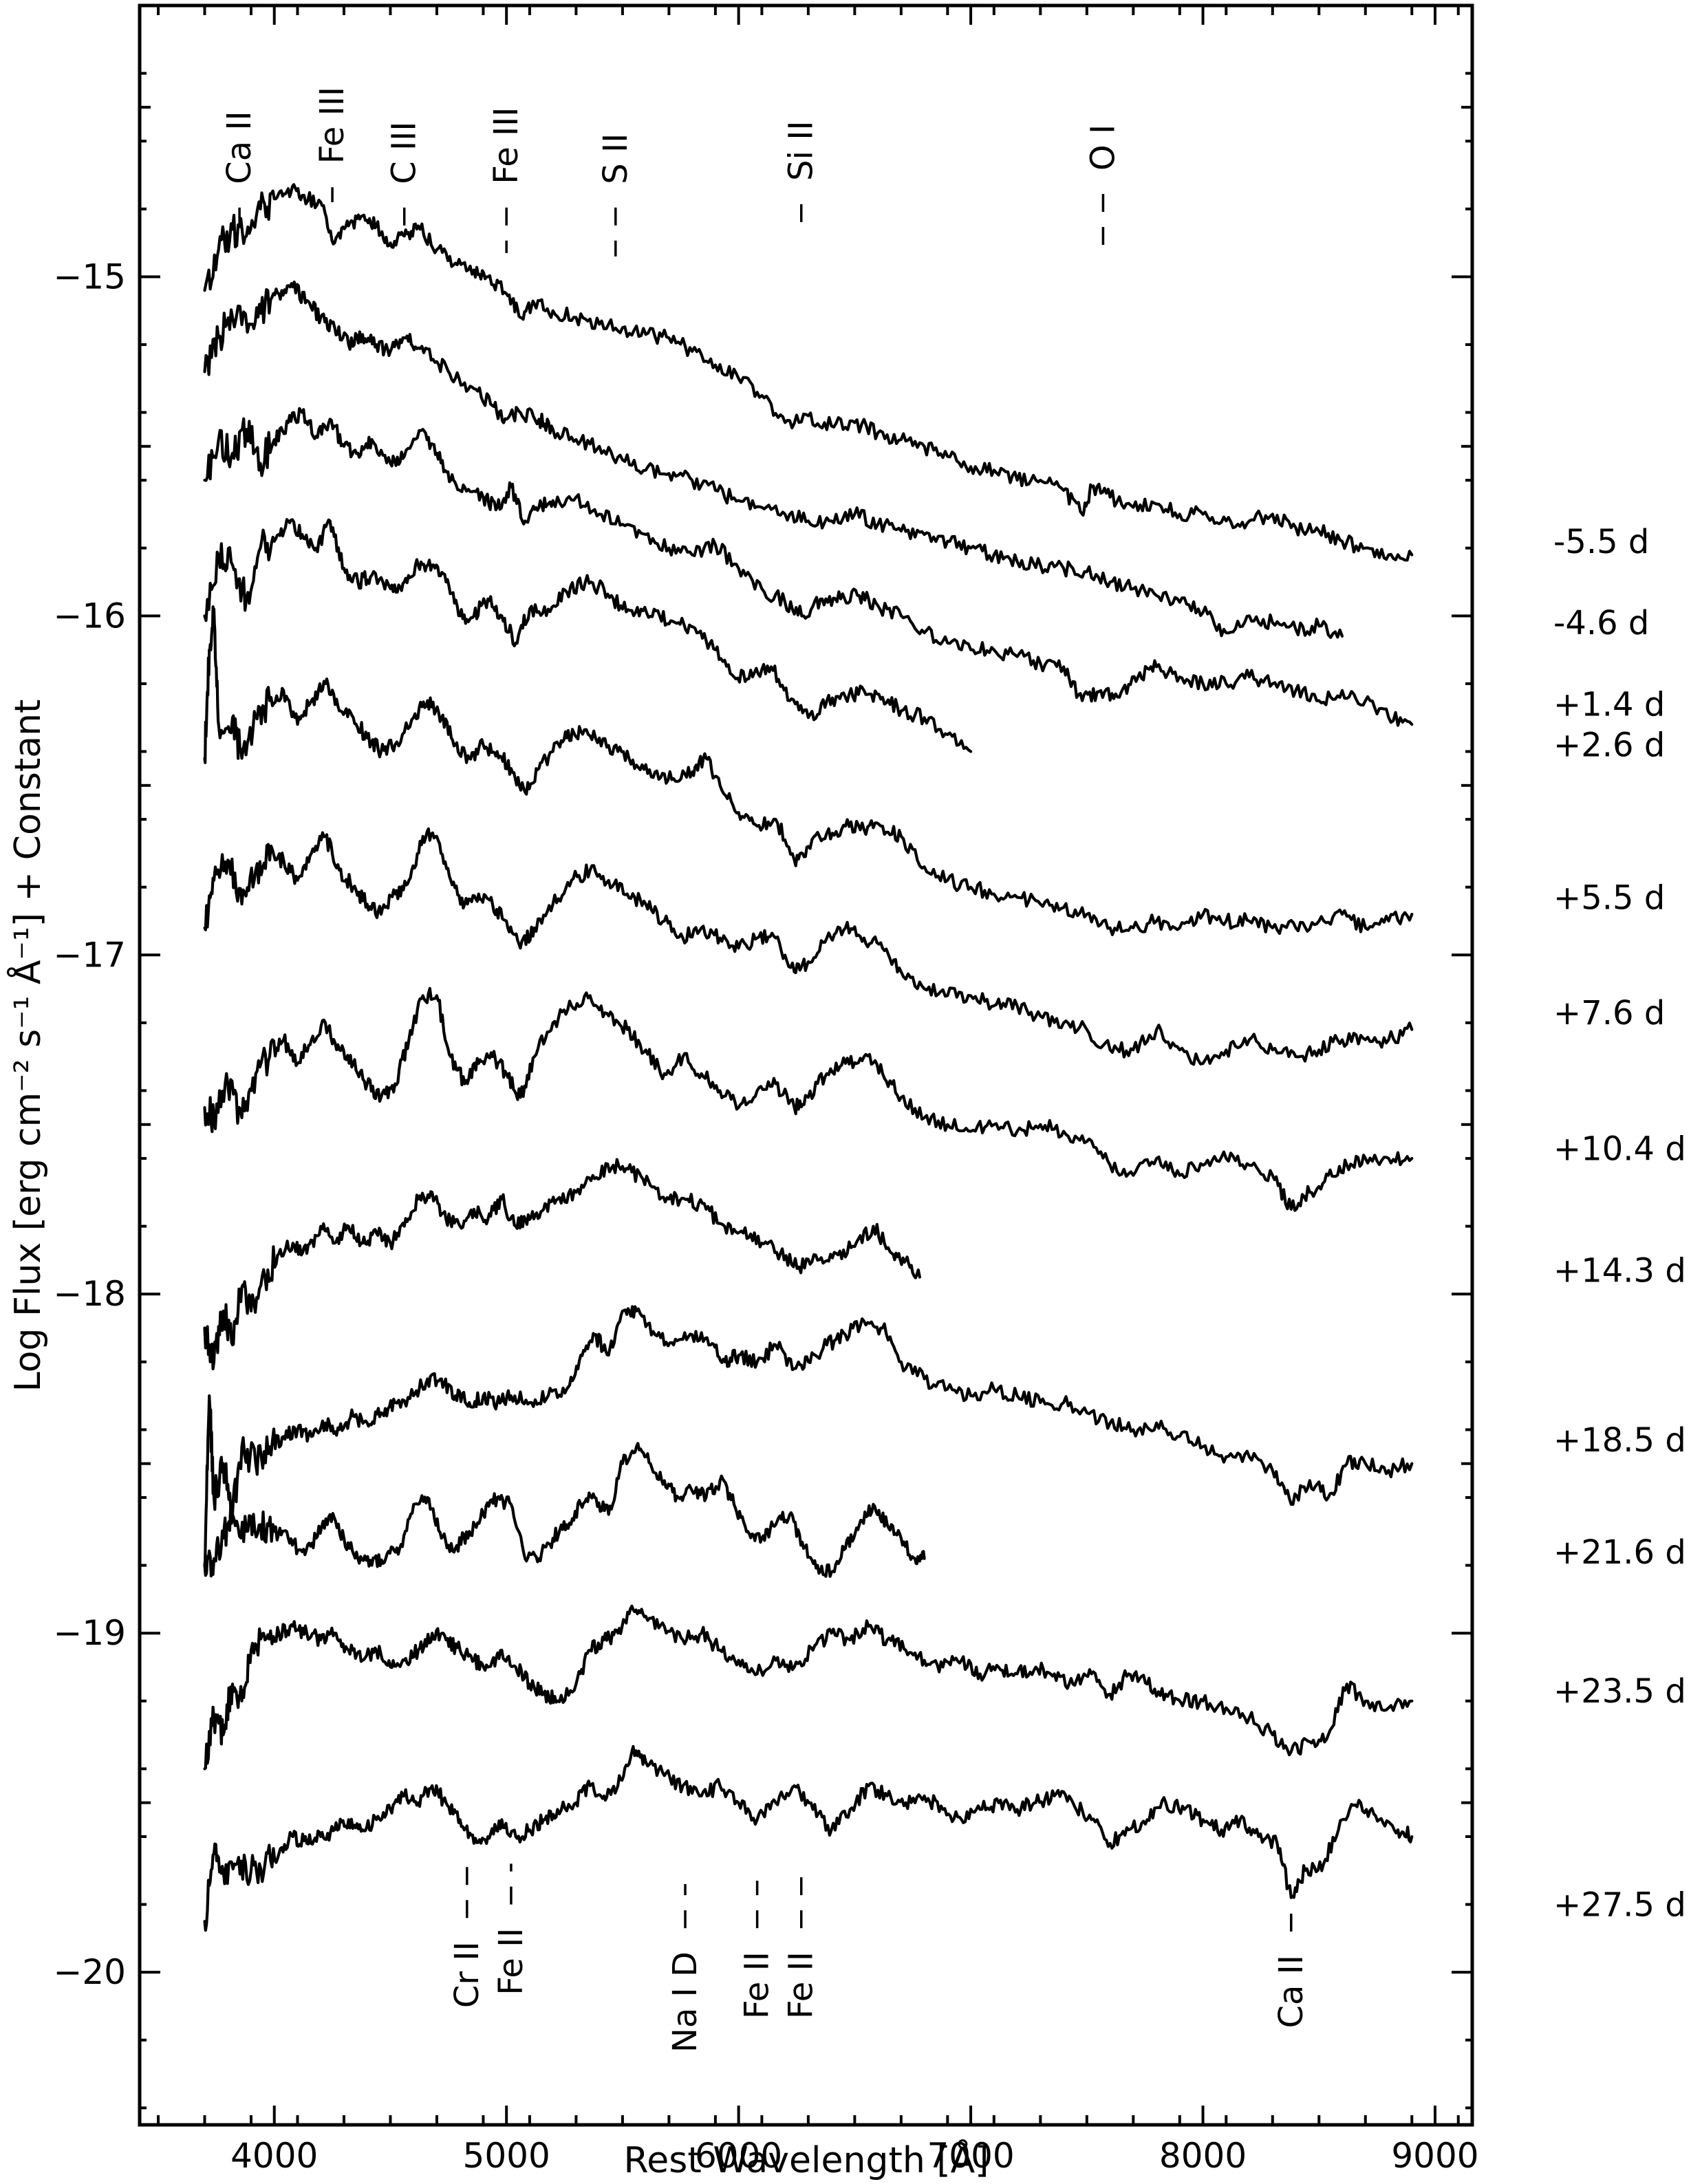 The width and height of the screenshot is (1702, 2184). What do you see at coordinates (616, 158) in the screenshot?
I see `line-id-label-top: S II` at bounding box center [616, 158].